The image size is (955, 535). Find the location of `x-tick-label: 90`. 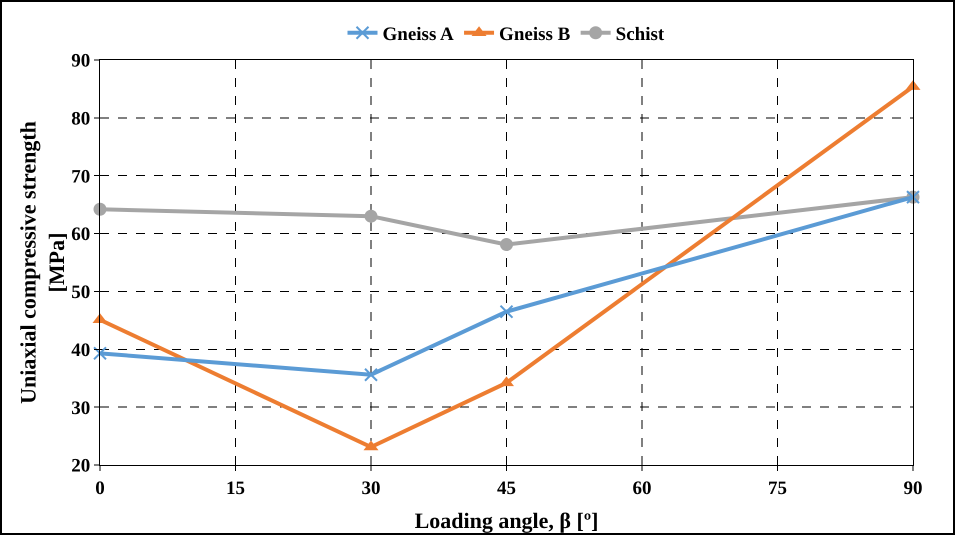

x-tick-label: 90 is located at coordinates (913, 488).